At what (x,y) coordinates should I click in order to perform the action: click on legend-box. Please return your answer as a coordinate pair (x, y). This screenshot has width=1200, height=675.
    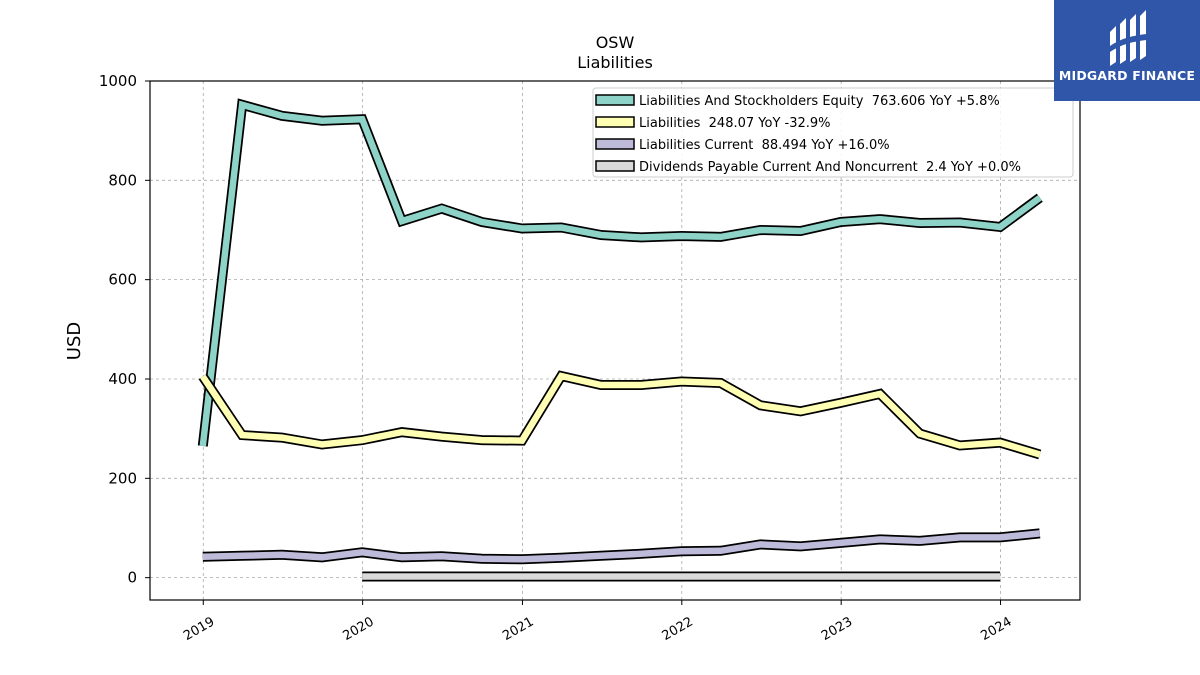
    Looking at the image, I should click on (833, 132).